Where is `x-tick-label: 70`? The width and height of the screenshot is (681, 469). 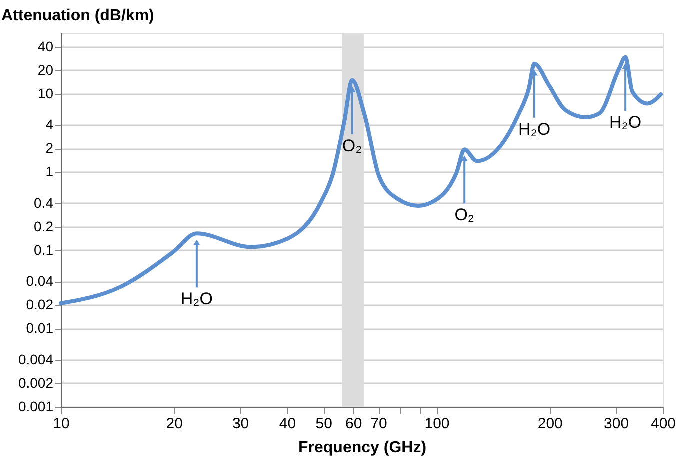
x-tick-label: 70 is located at coordinates (379, 424).